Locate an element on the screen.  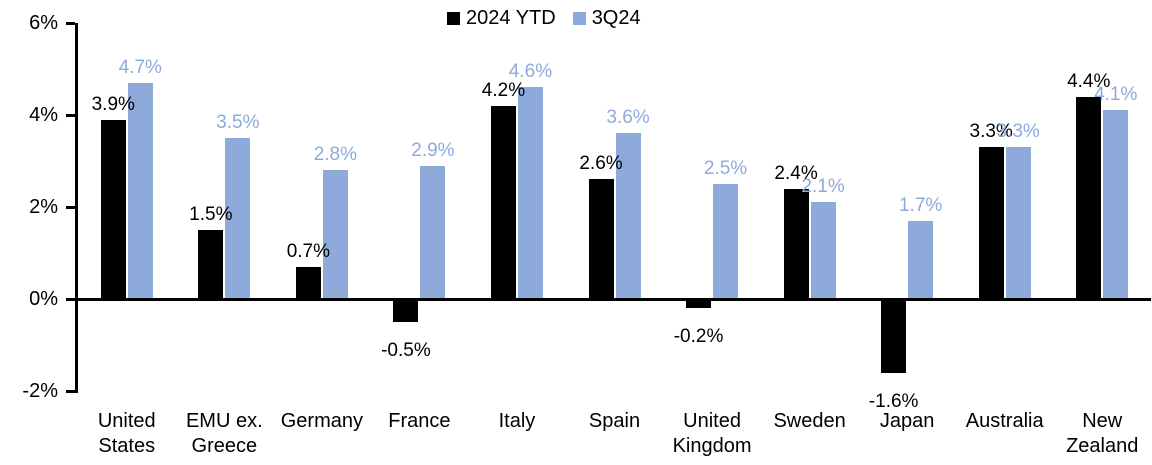
bar-value-label-3q24-germany: 2.8% is located at coordinates (335, 155).